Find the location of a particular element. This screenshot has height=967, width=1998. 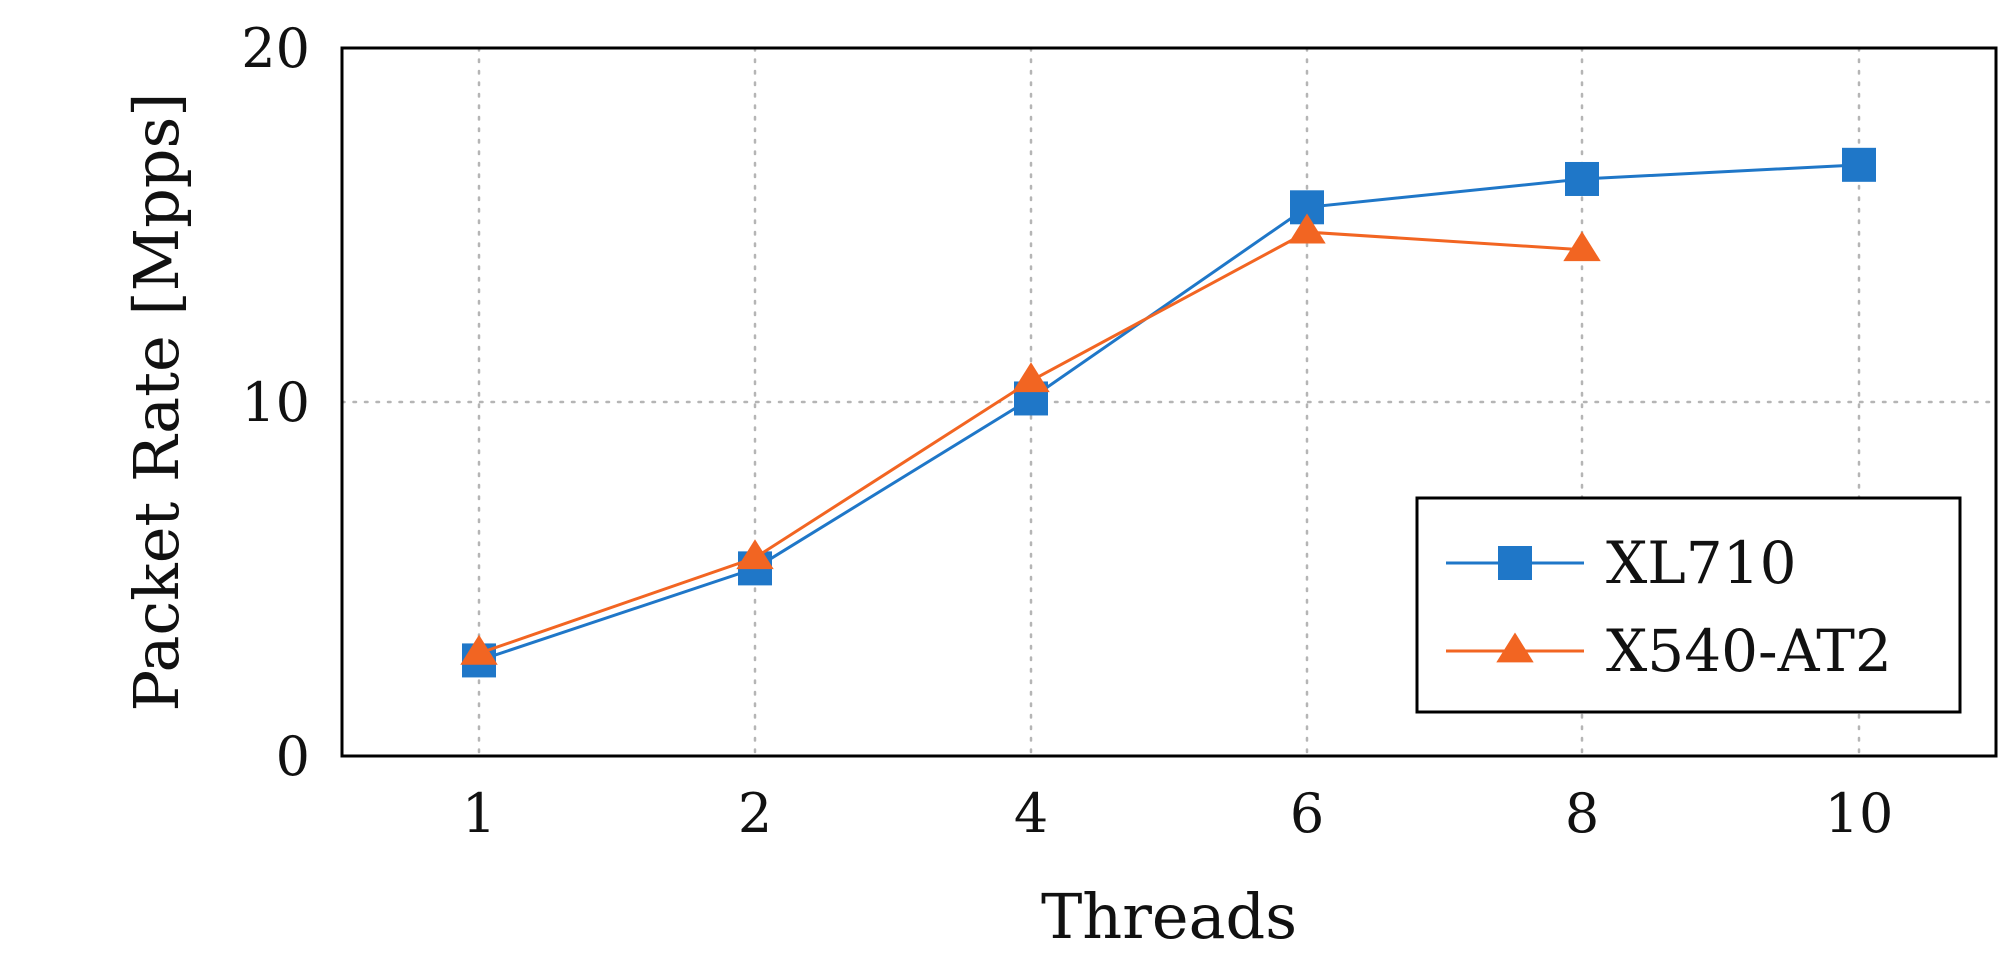

y-tick-label-20: 20 is located at coordinates (275, 48).